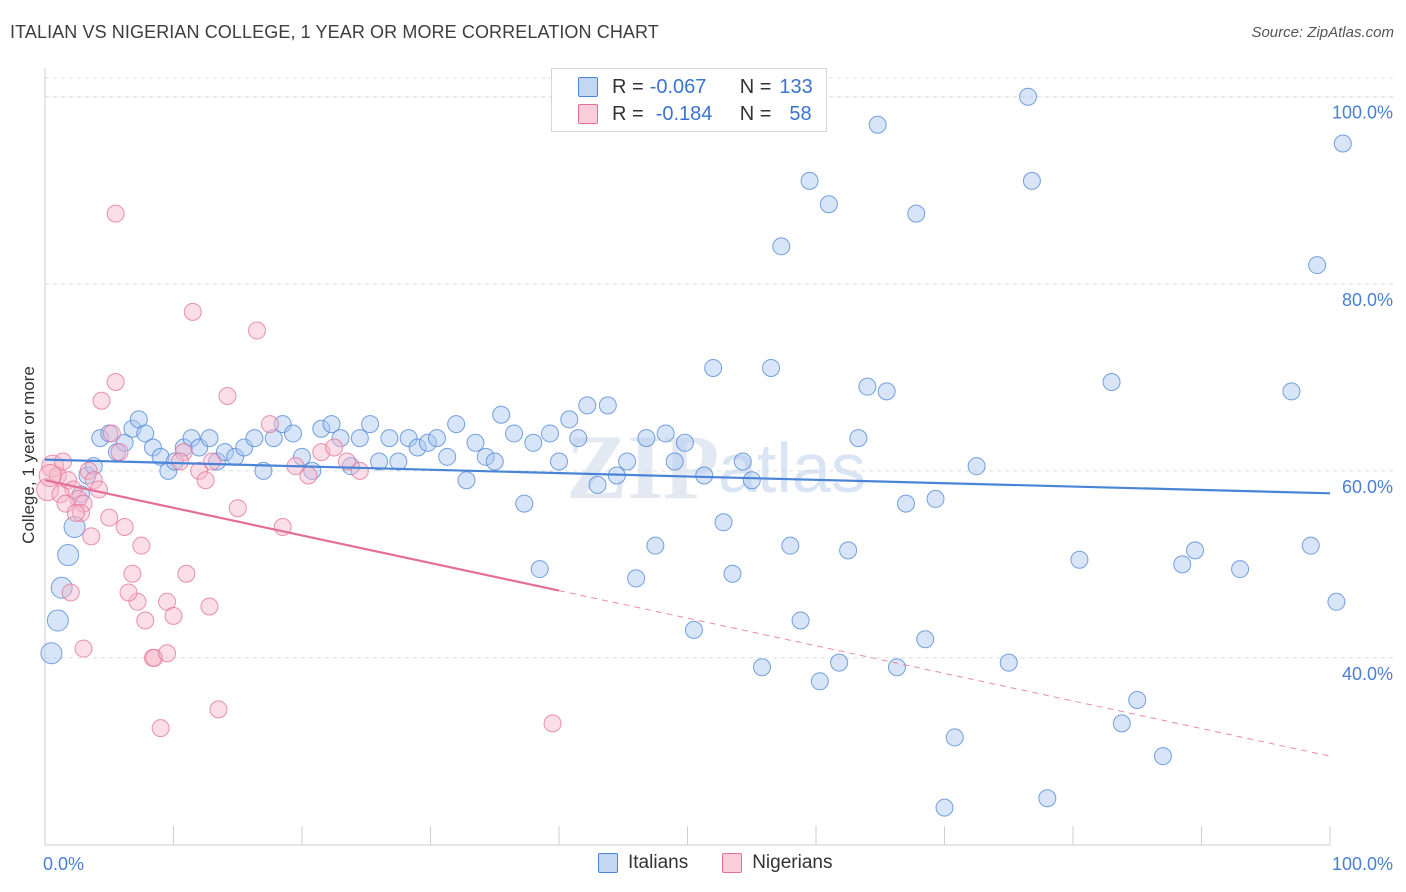  Describe the element at coordinates (1367, 674) in the screenshot. I see `y-tick-label: 40.0%` at that location.